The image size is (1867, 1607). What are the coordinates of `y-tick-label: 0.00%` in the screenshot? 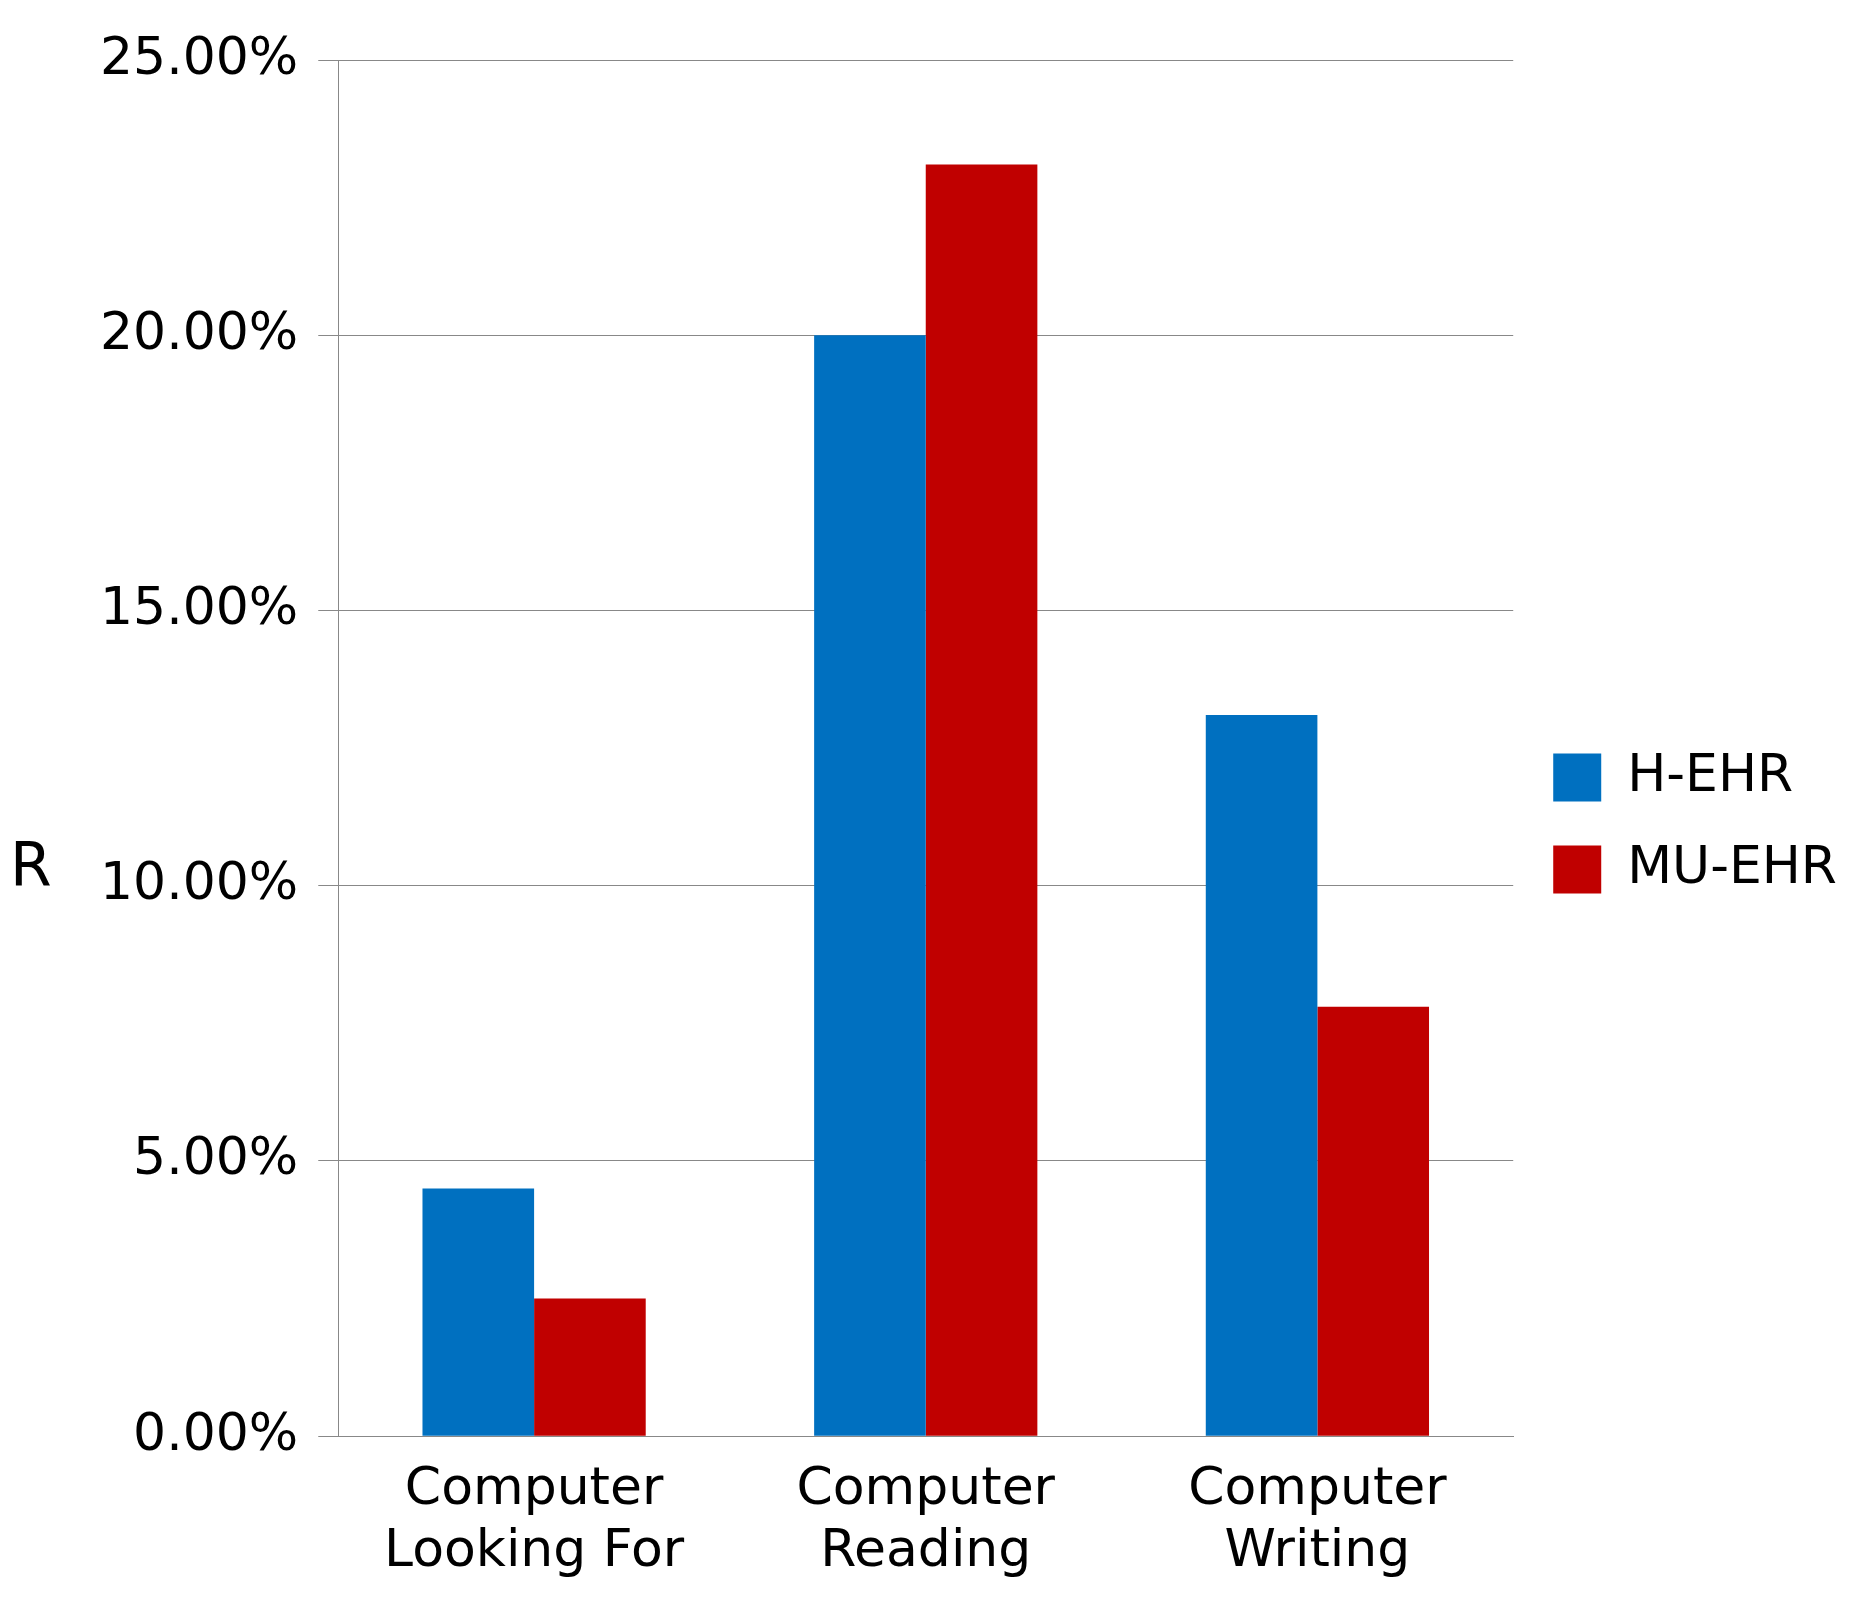 It's located at (216, 1431).